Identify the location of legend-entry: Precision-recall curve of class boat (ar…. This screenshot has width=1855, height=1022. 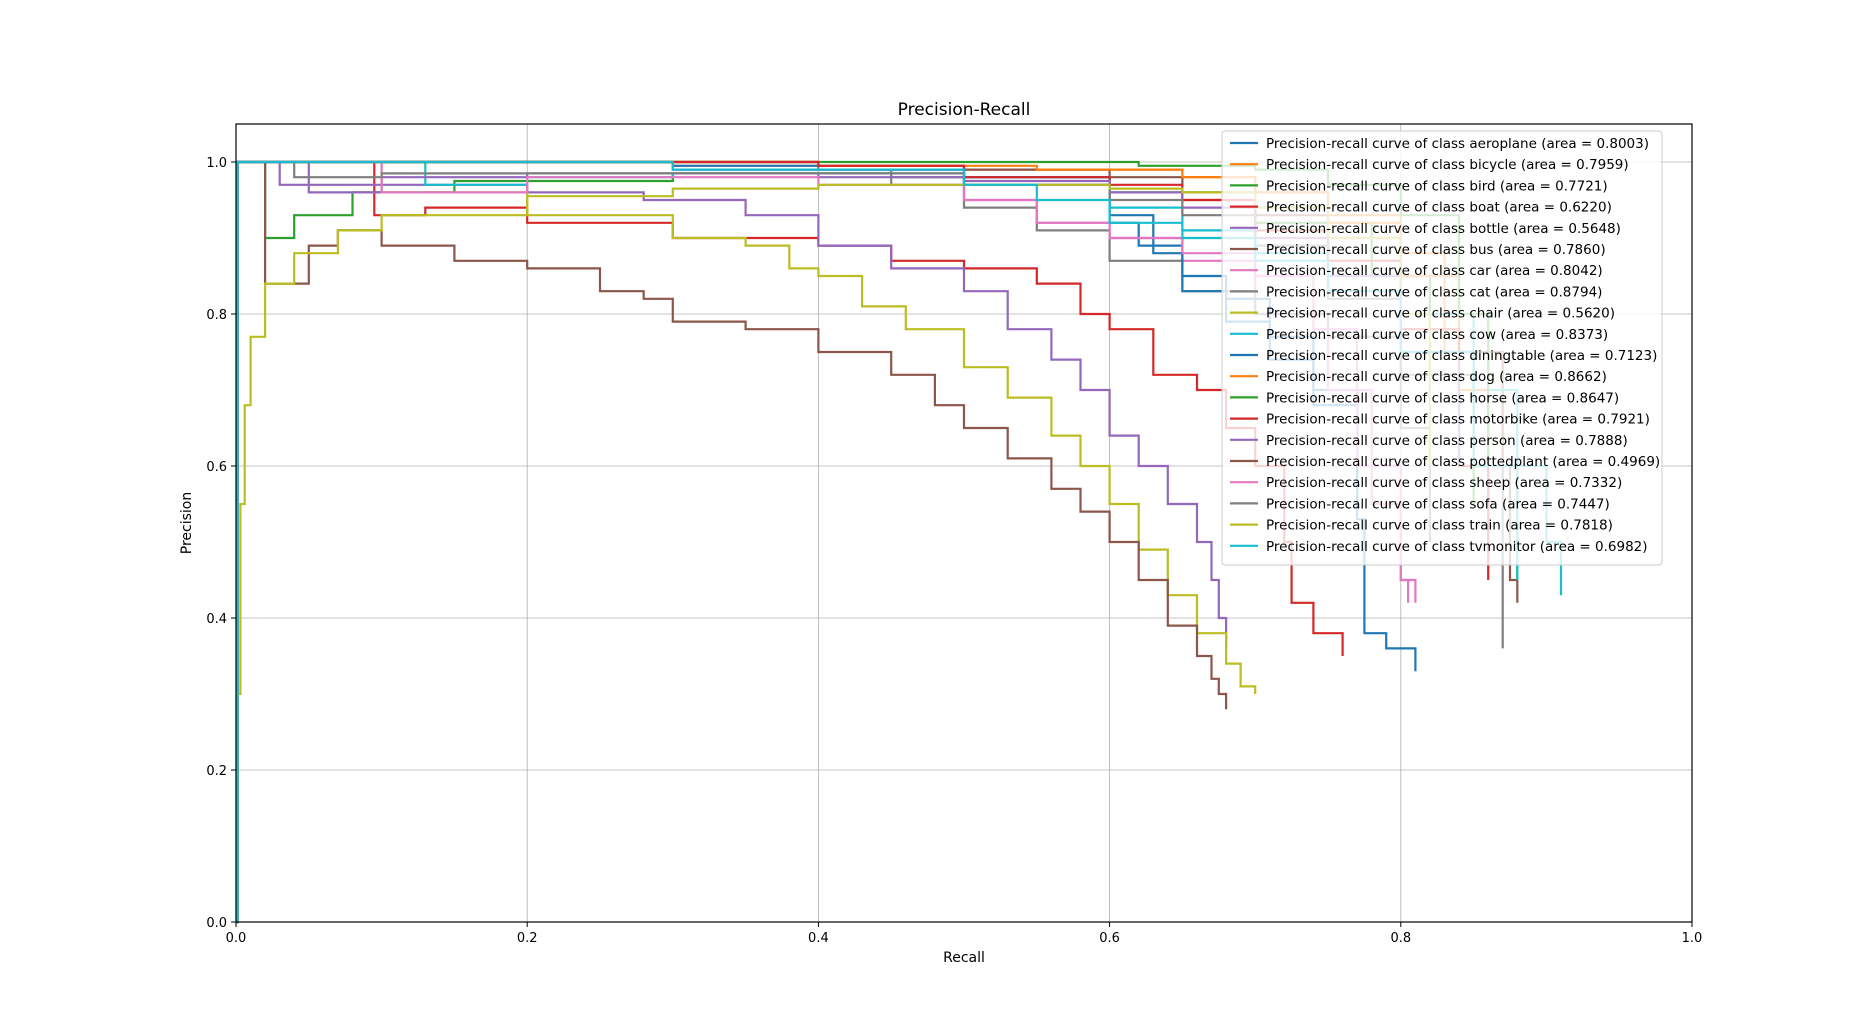
(1439, 208).